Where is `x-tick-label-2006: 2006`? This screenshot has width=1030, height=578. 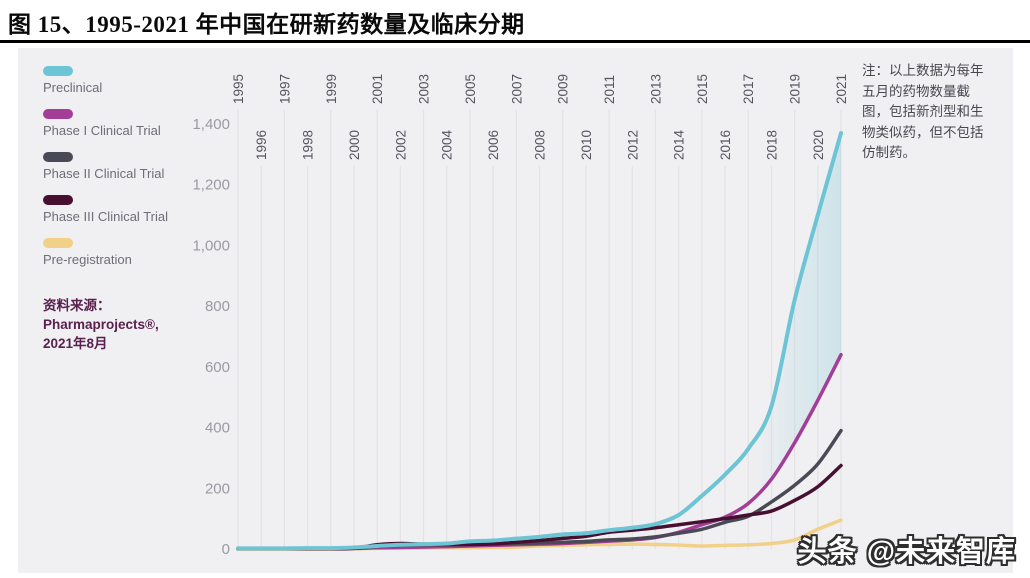
x-tick-label-2006: 2006 is located at coordinates (493, 145).